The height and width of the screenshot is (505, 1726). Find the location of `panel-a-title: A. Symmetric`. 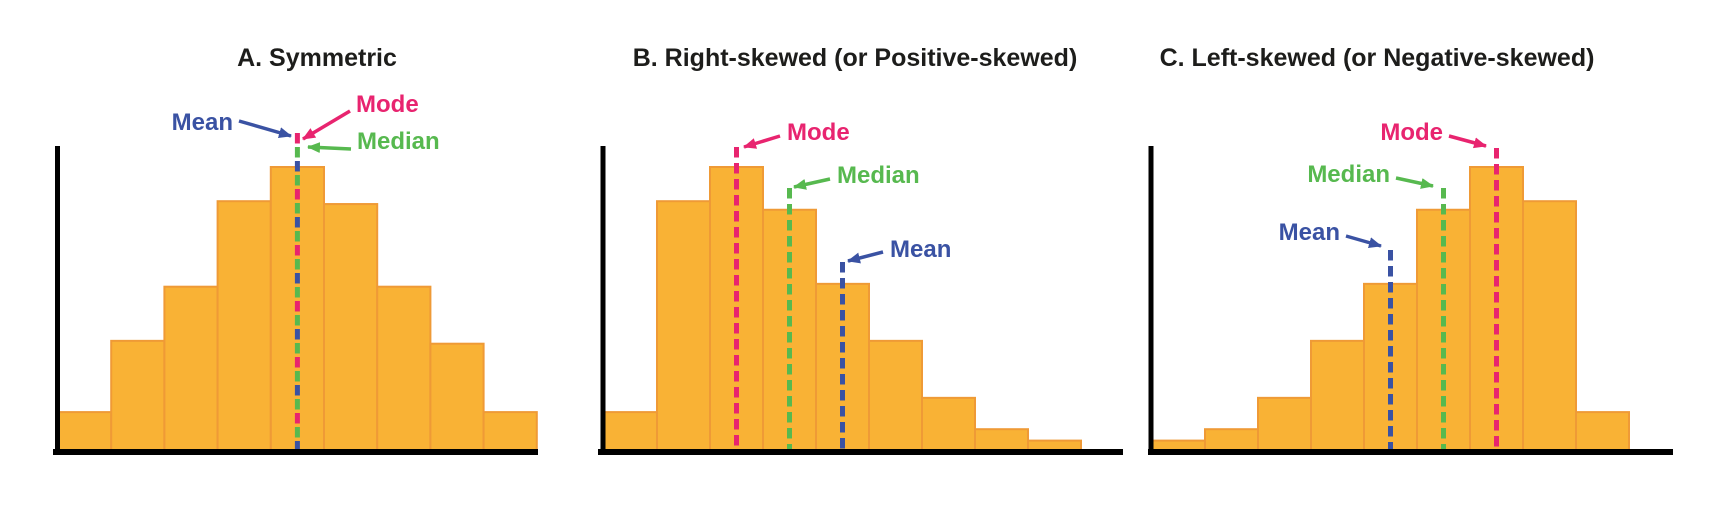

panel-a-title: A. Symmetric is located at coordinates (317, 58).